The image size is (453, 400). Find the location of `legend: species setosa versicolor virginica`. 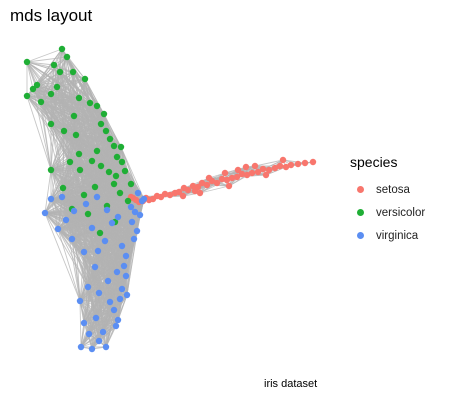

legend: species setosa versicolor virginica is located at coordinates (387, 200).